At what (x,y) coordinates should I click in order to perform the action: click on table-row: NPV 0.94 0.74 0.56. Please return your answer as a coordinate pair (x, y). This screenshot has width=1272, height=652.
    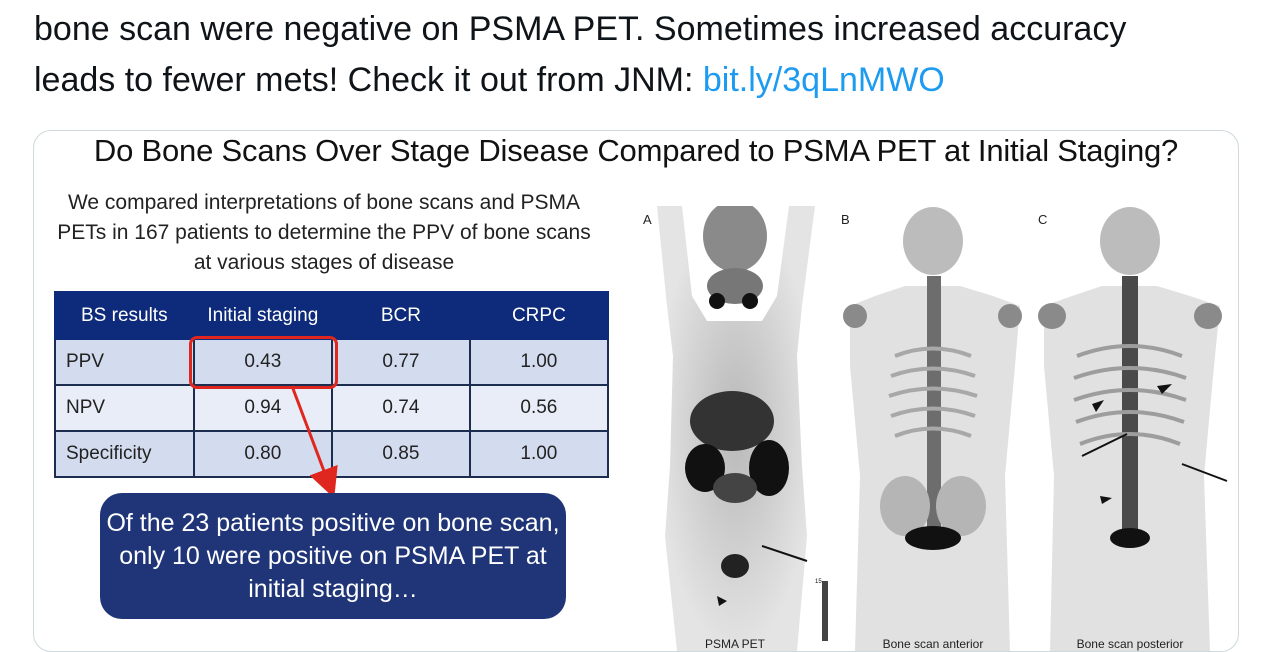
    Looking at the image, I should click on (332, 408).